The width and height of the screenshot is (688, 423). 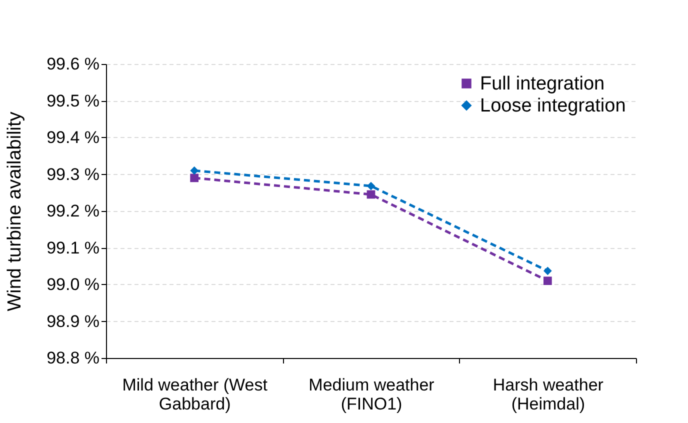 I want to click on x-tick-label: Mild weather (West Gabbard), so click(x=195, y=395).